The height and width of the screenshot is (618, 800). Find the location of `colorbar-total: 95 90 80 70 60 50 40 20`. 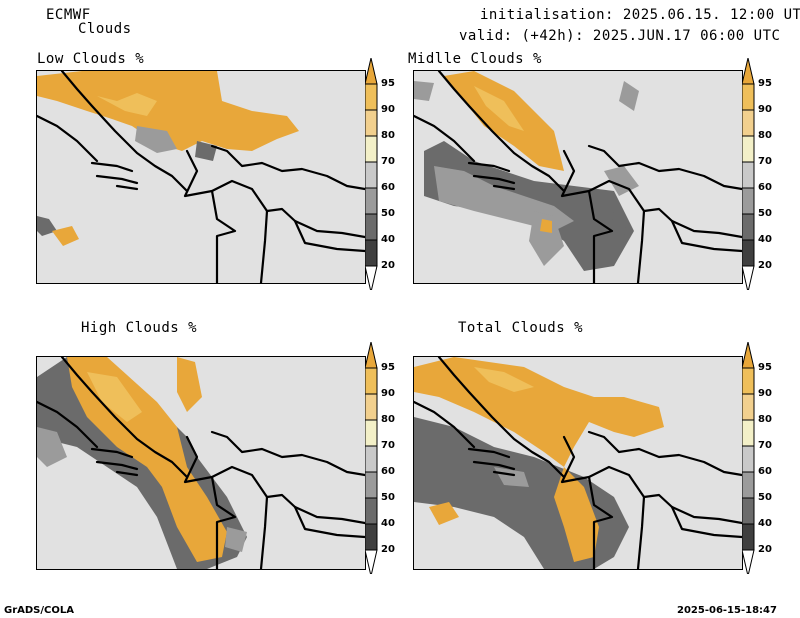

colorbar-total: 95 90 80 70 60 50 40 20 is located at coordinates (757, 458).